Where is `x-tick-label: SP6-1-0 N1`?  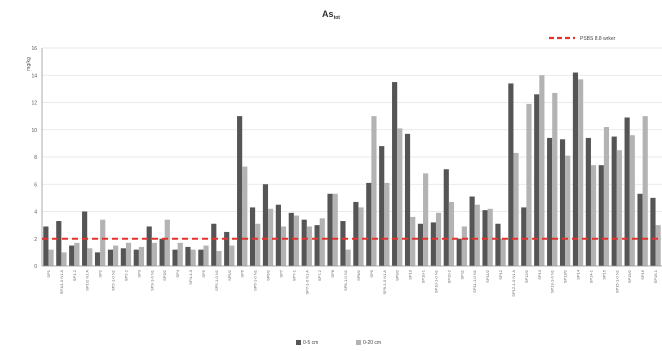
x-tick-label: SP6-1-0 N1 is located at coordinates (255, 280).